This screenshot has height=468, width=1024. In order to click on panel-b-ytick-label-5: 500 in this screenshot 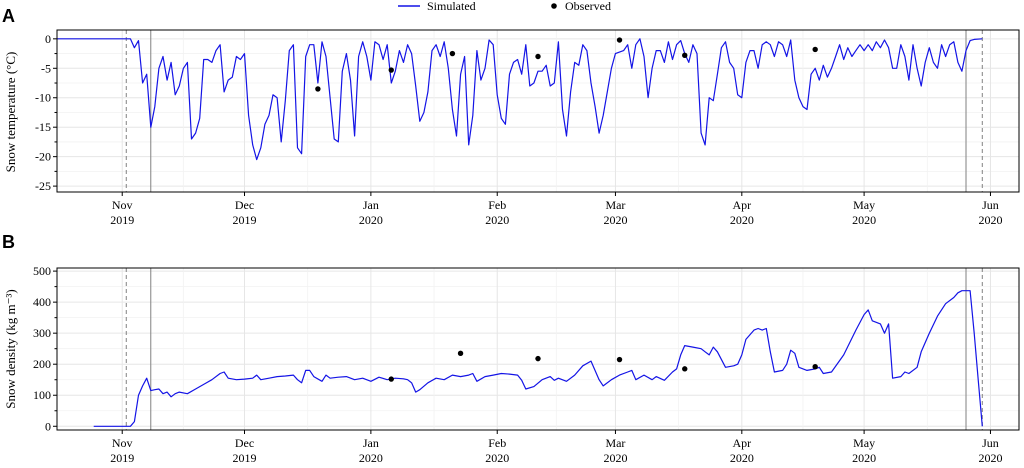, I will do `click(42, 271)`.